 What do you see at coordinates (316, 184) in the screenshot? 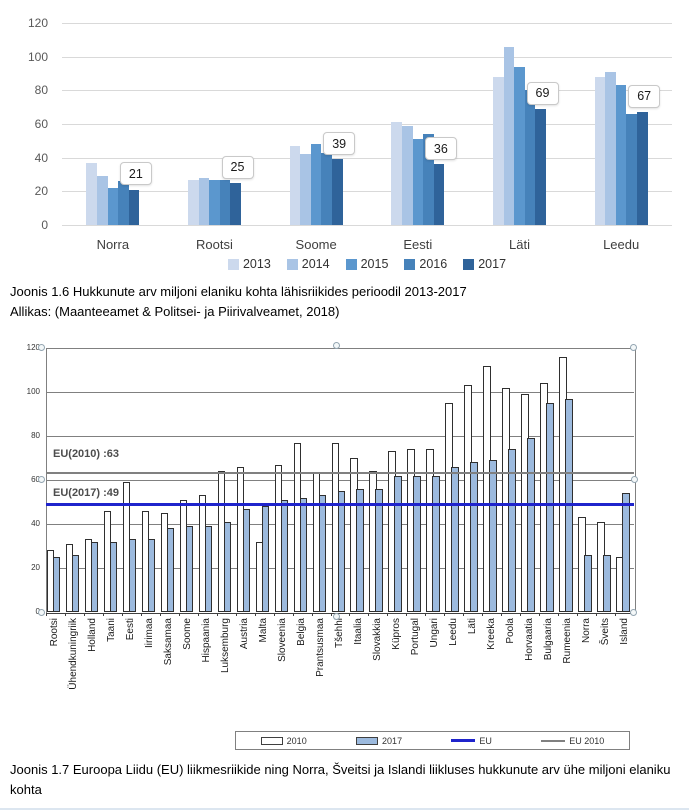
I see `bar-2015-soome` at bounding box center [316, 184].